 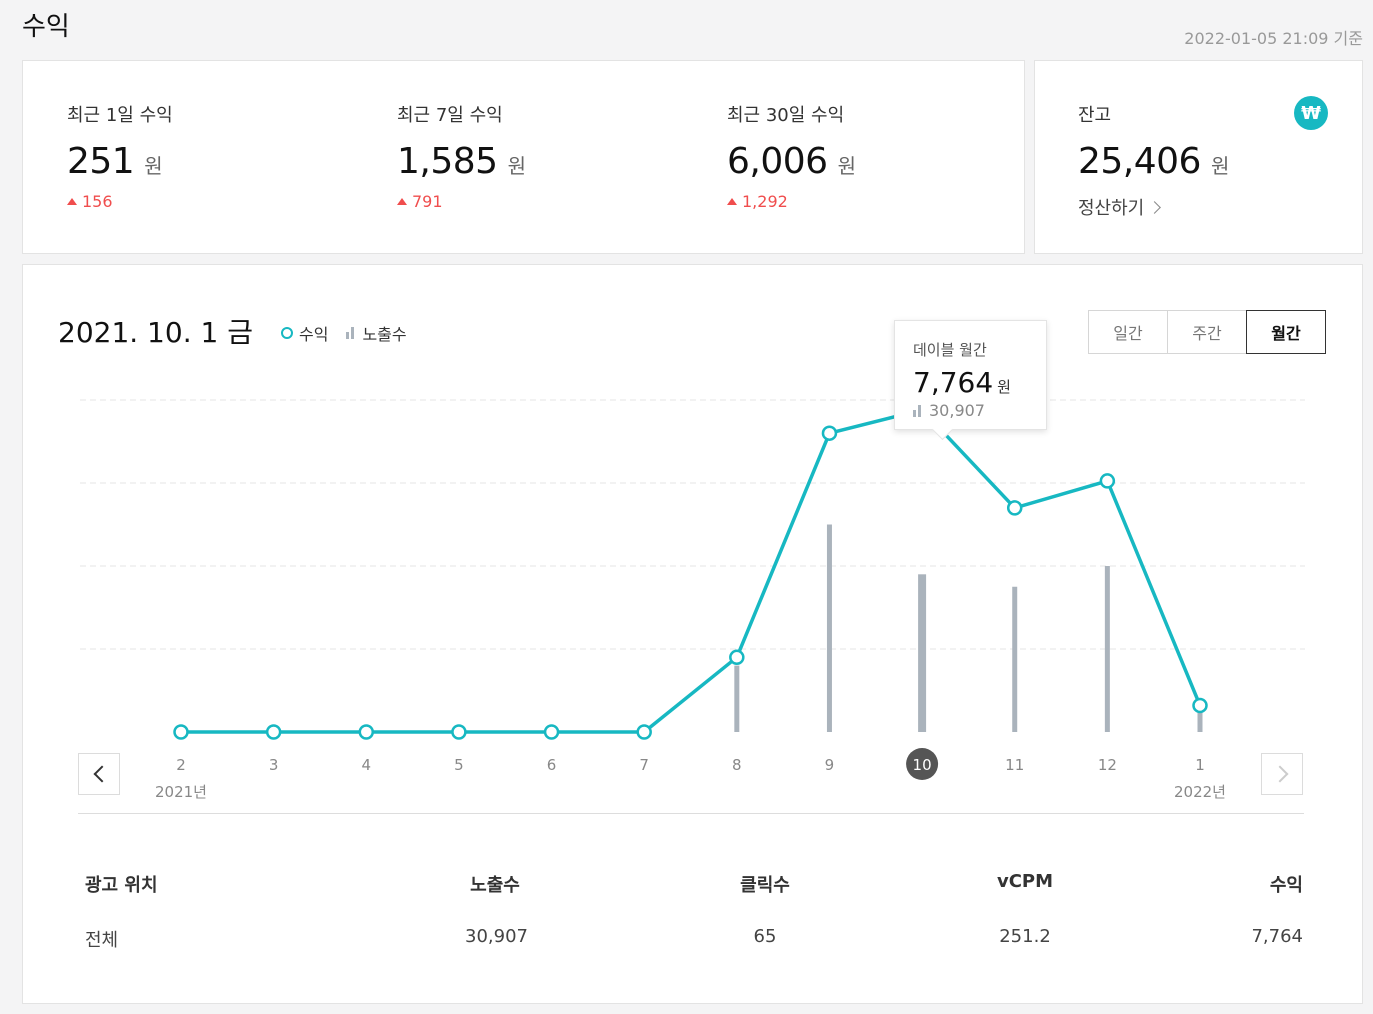 I want to click on x-tick-label: 7, so click(x=644, y=765).